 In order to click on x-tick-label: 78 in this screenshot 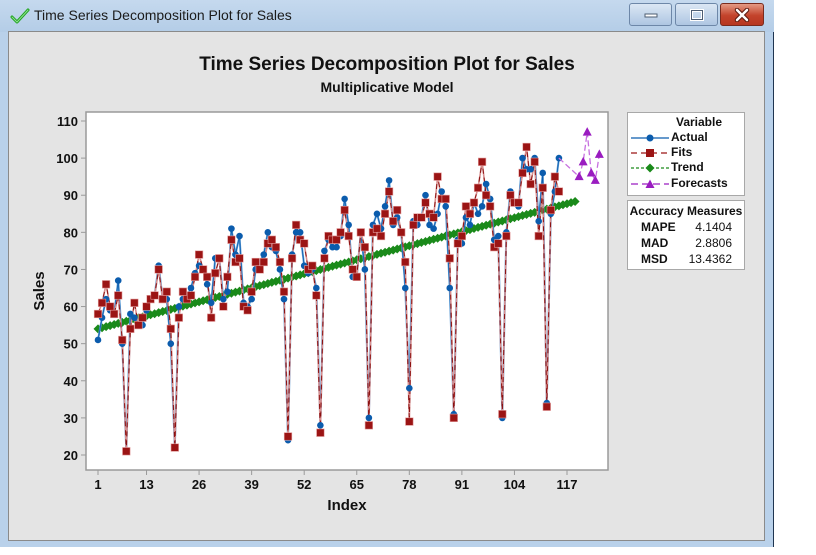, I will do `click(409, 484)`.